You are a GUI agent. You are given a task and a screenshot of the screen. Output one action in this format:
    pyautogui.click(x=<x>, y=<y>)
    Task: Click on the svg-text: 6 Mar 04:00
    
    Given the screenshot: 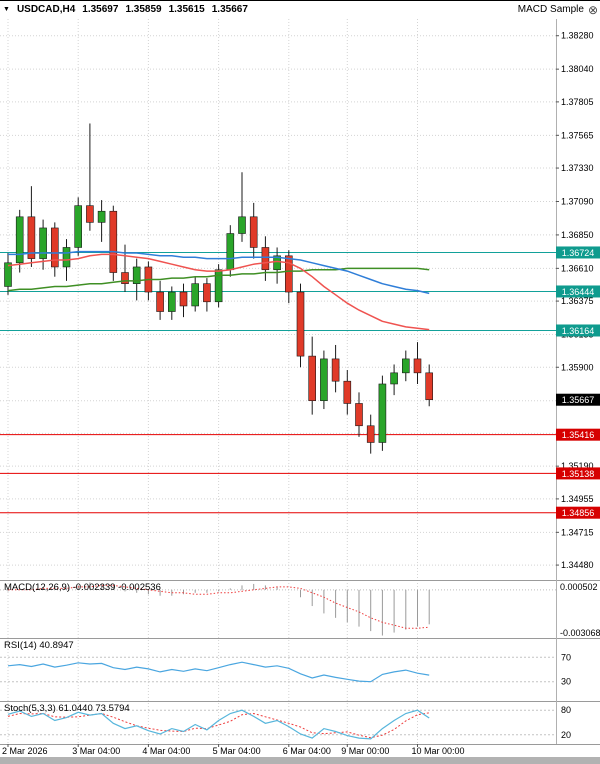 What is the action you would take?
    pyautogui.click(x=307, y=751)
    